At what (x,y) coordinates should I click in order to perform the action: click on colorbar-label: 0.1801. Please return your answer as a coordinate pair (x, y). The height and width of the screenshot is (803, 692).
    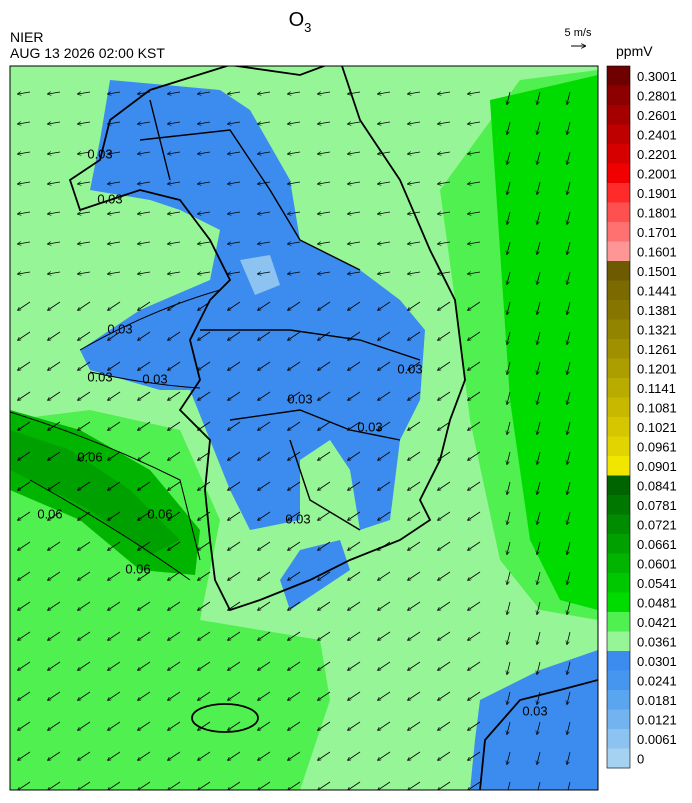
    Looking at the image, I should click on (657, 213).